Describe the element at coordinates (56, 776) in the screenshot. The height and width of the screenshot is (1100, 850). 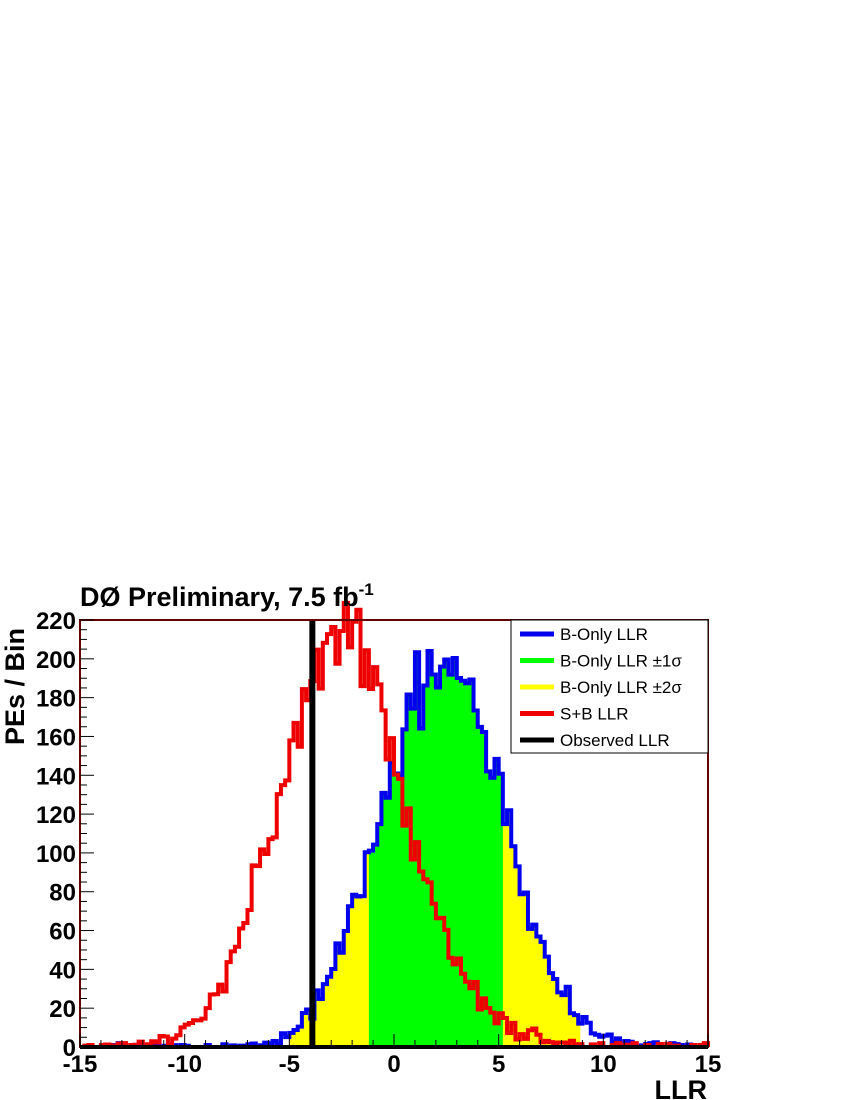
I see `y-tick-label: 140` at that location.